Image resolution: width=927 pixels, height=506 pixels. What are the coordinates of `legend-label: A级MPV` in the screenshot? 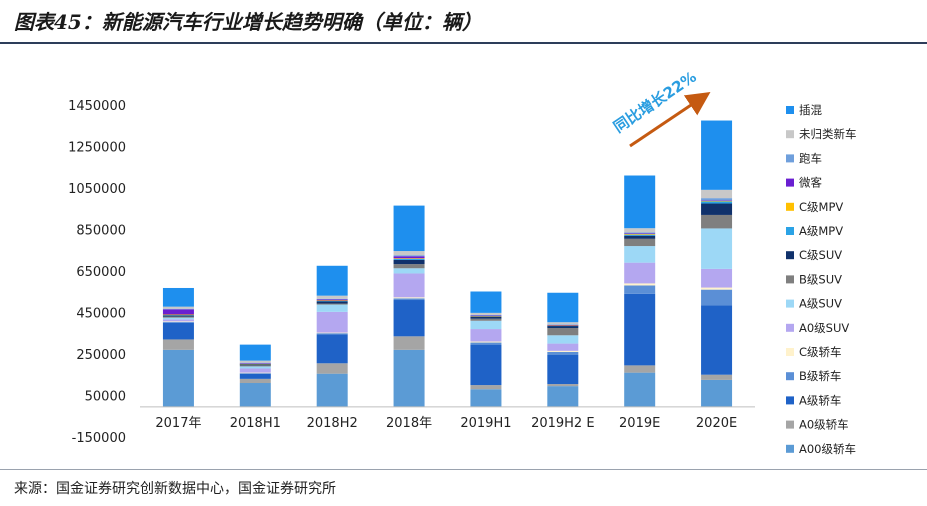 It's located at (821, 231).